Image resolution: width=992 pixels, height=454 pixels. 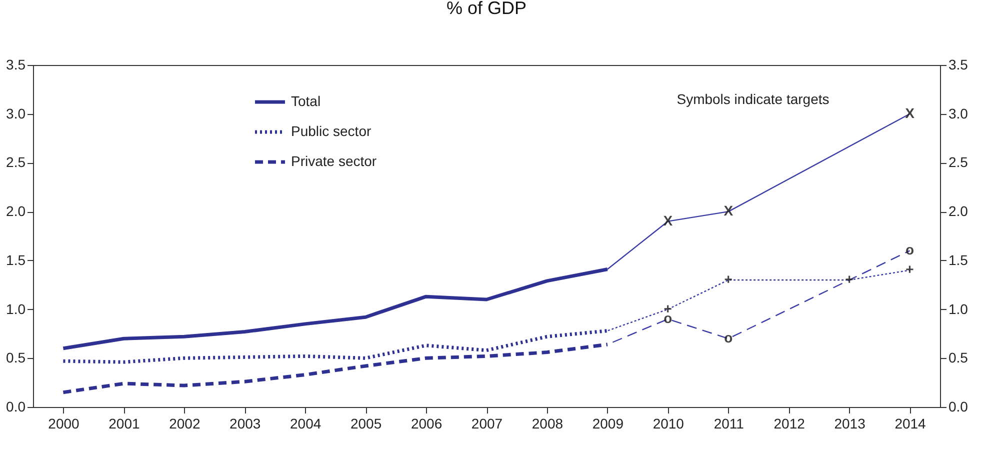 I want to click on legend-label: Private sector, so click(x=334, y=161).